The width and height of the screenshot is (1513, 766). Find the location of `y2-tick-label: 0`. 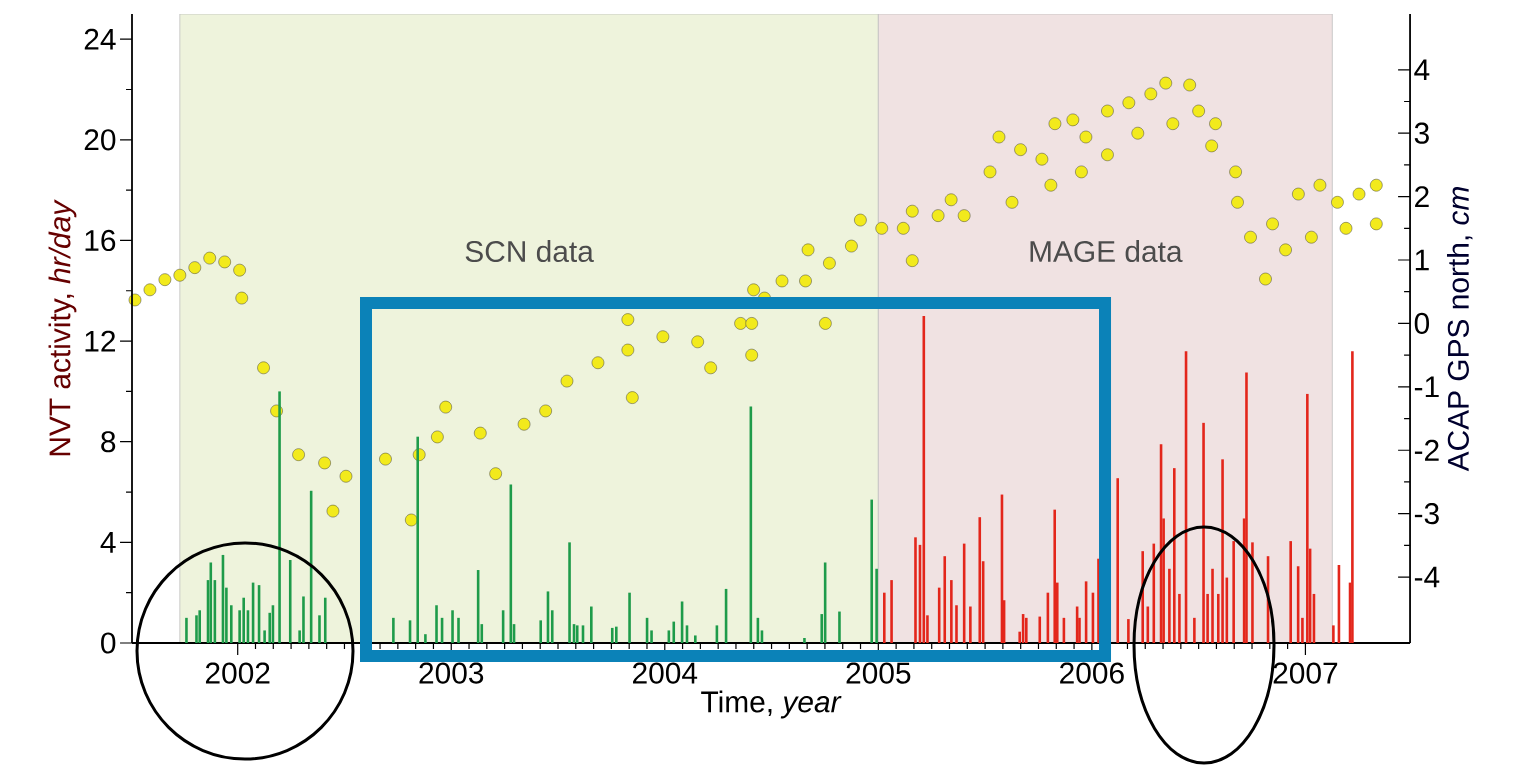

y2-tick-label: 0 is located at coordinates (1422, 323).